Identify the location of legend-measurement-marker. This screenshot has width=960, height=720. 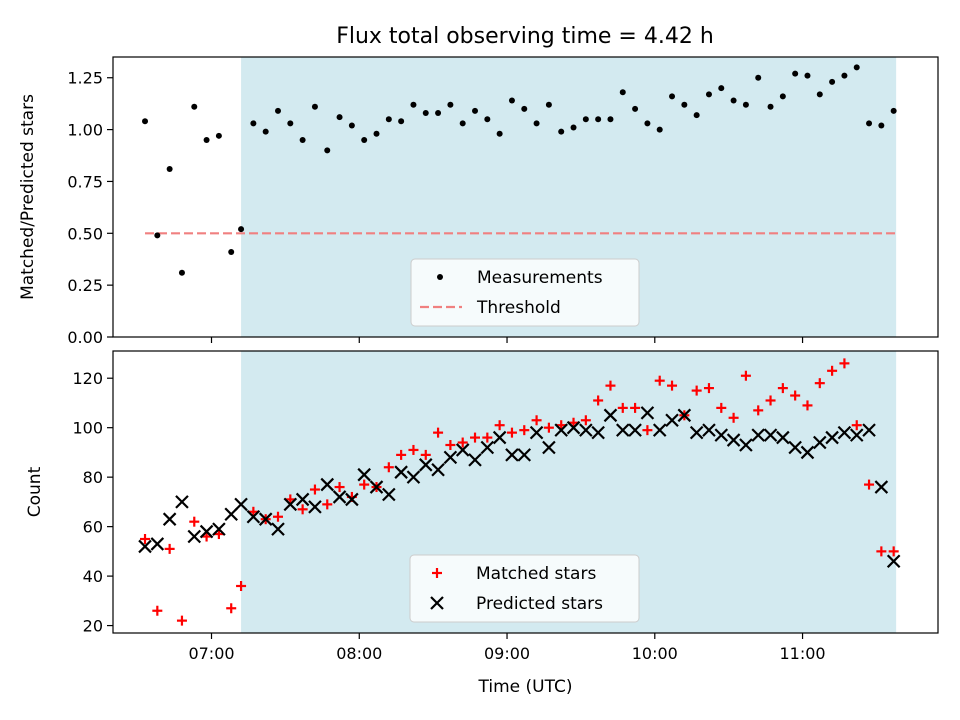
(440, 277).